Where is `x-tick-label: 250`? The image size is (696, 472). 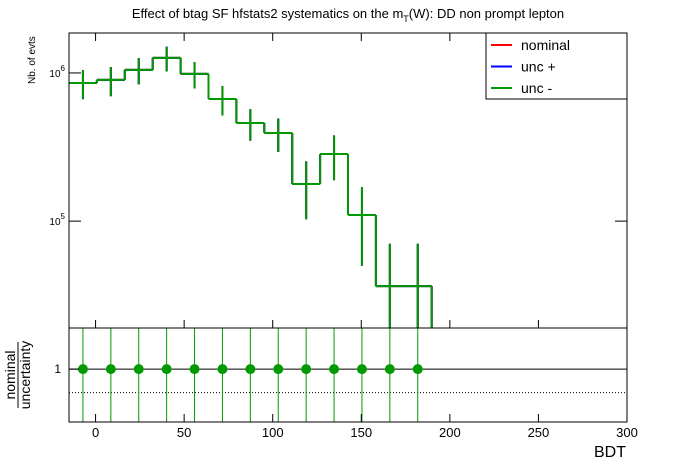
x-tick-label: 250 is located at coordinates (539, 432).